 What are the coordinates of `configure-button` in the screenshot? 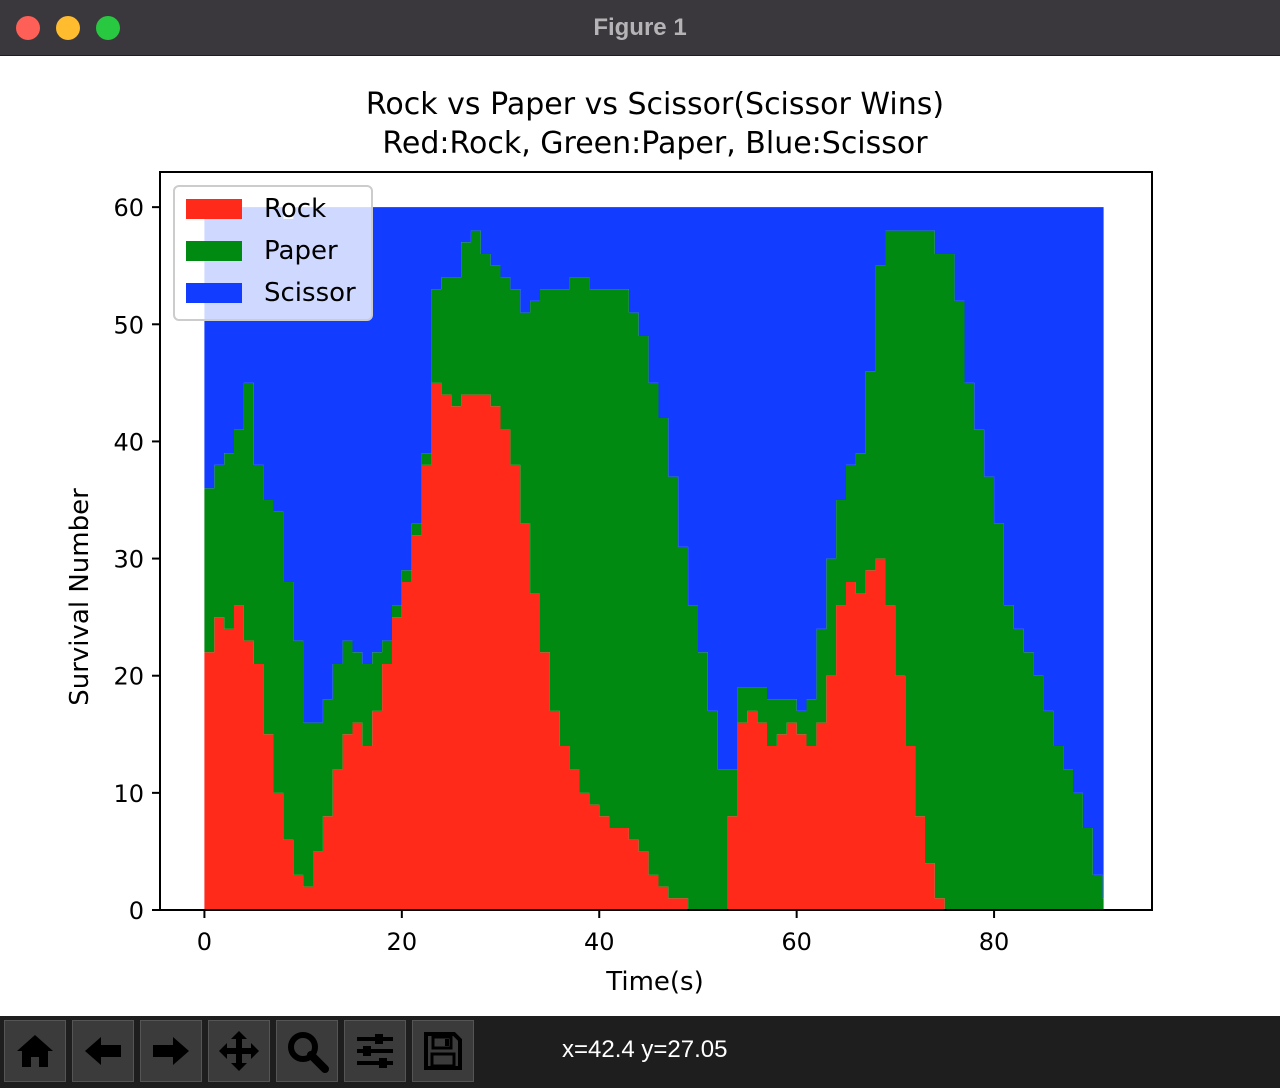 It's located at (375, 1051).